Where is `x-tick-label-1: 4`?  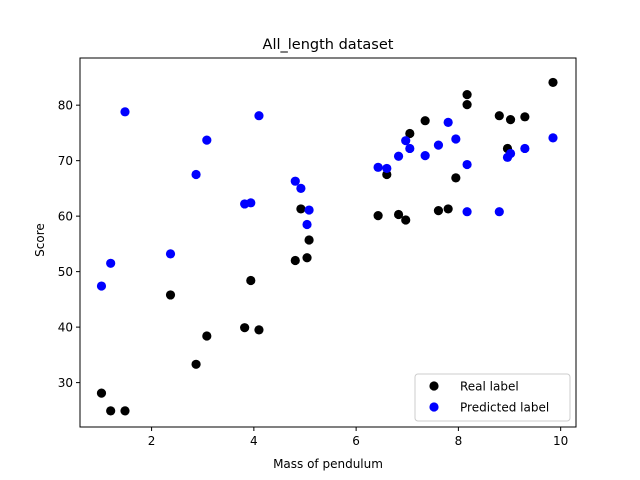
x-tick-label-1: 4 is located at coordinates (254, 441).